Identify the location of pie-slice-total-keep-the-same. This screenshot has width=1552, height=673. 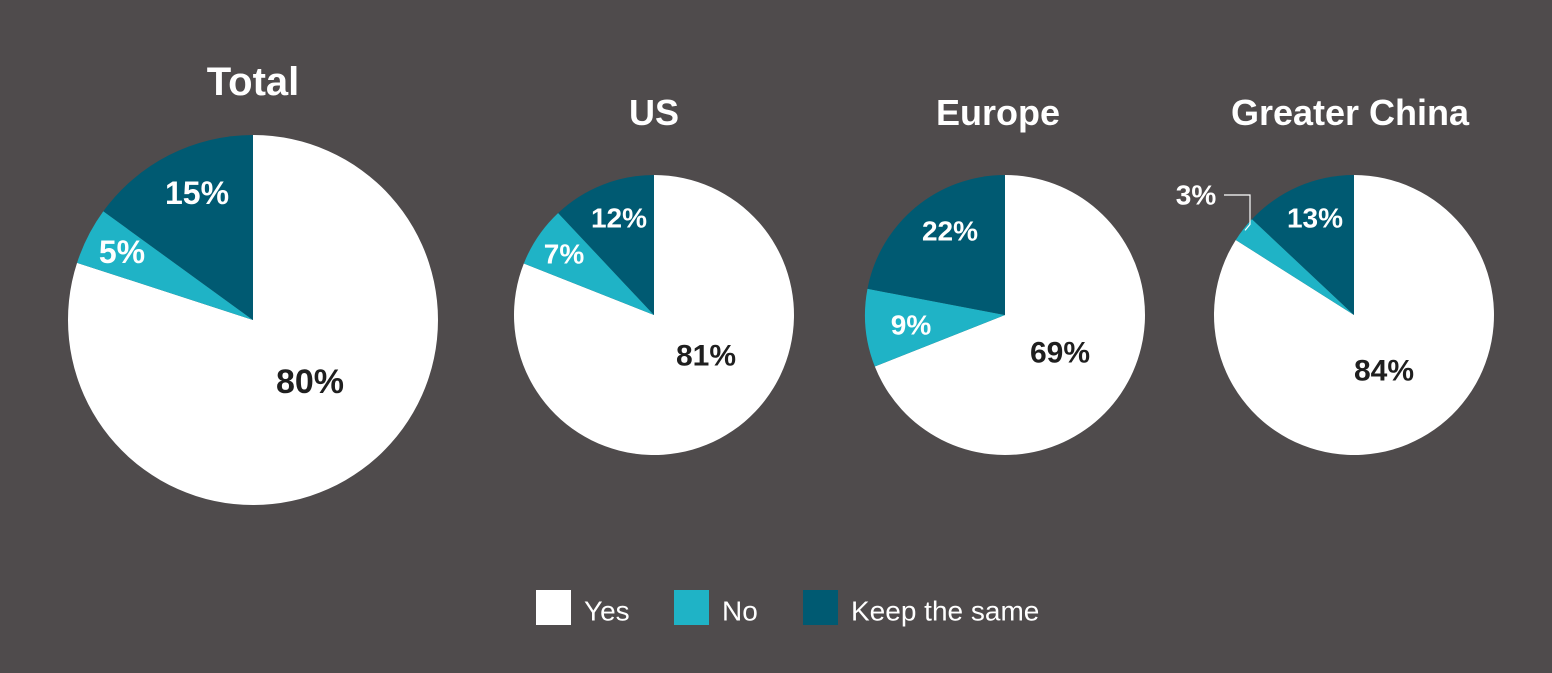
(178, 227).